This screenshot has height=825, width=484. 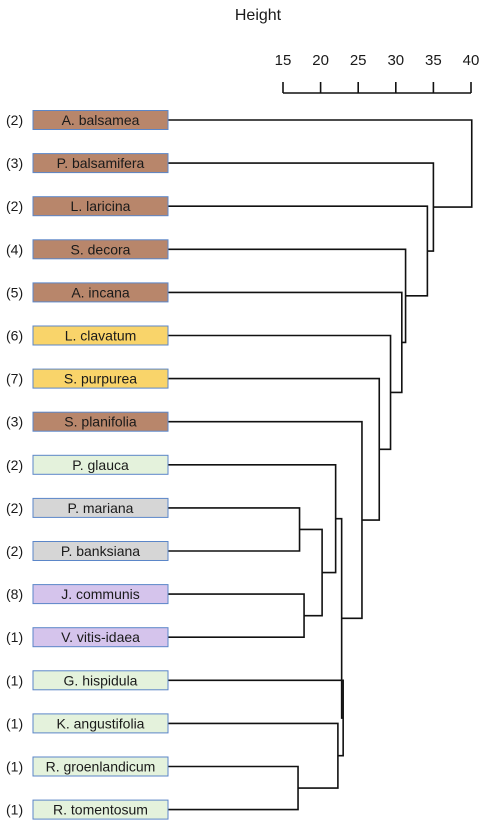 I want to click on leaf-count: (6), so click(x=14, y=336).